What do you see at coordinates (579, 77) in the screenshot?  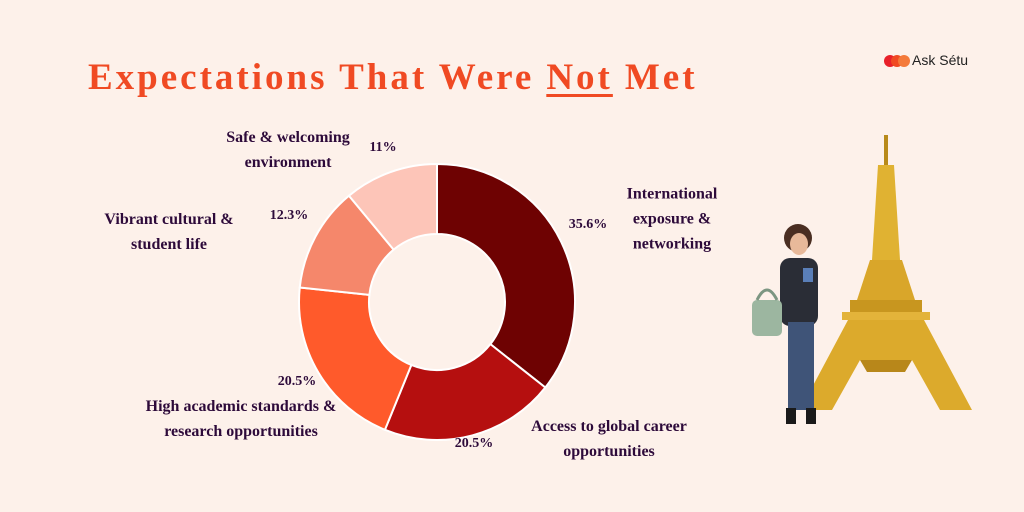 I see `title-emphasis: Not` at bounding box center [579, 77].